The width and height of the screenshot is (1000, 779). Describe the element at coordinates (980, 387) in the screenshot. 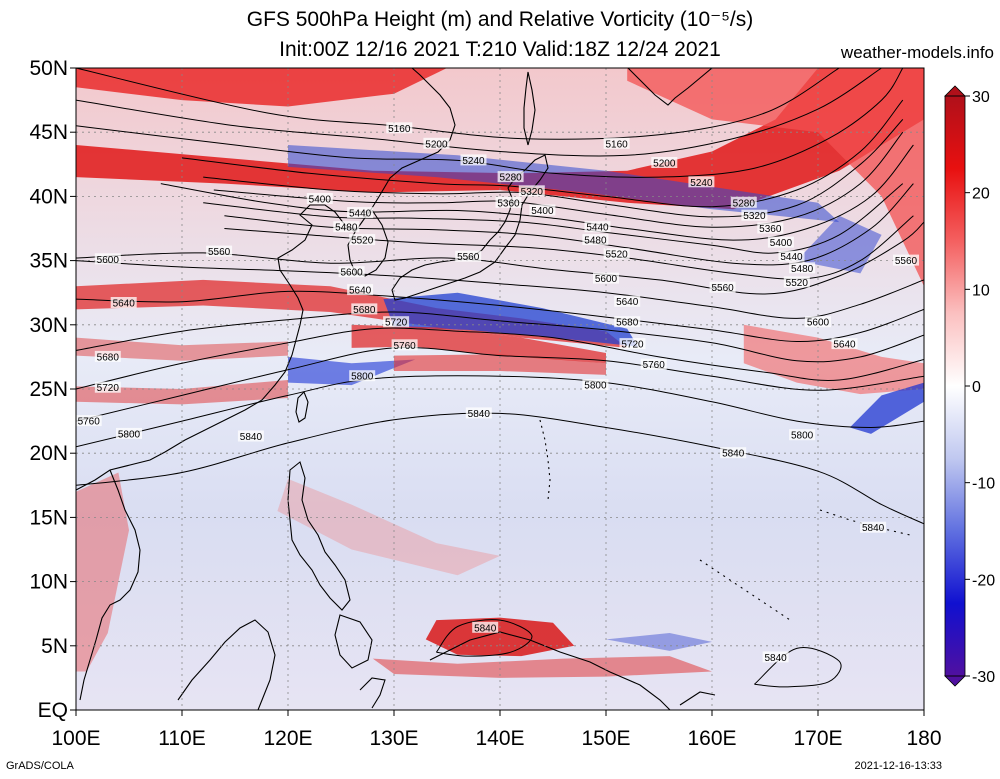

I see `colorbar-ticks: 30 20 10 0 -10 -20 -30` at that location.